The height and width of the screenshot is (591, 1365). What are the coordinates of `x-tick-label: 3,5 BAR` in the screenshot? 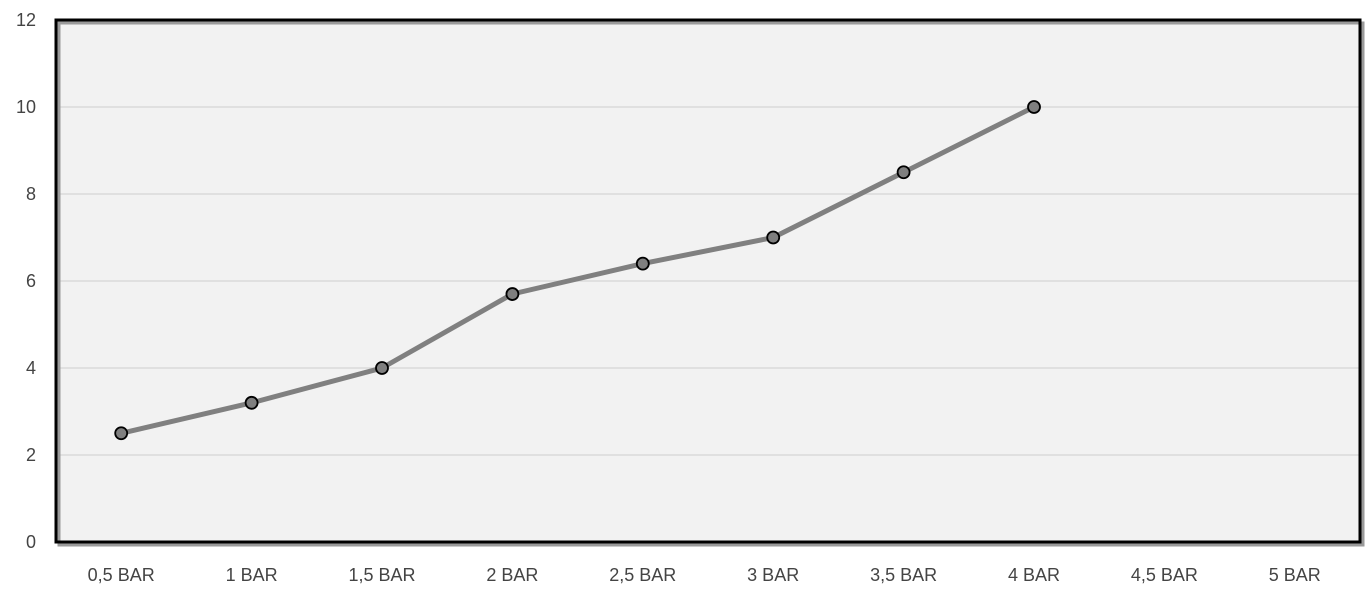 It's located at (903, 575).